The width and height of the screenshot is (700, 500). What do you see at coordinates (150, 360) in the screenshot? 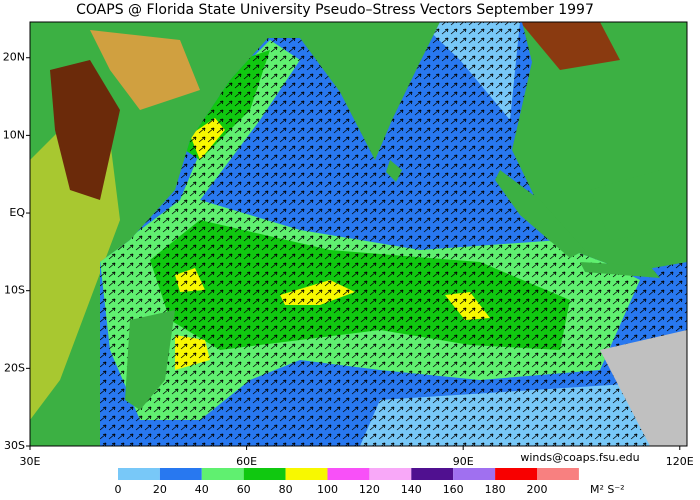
I see `madagascar` at bounding box center [150, 360].